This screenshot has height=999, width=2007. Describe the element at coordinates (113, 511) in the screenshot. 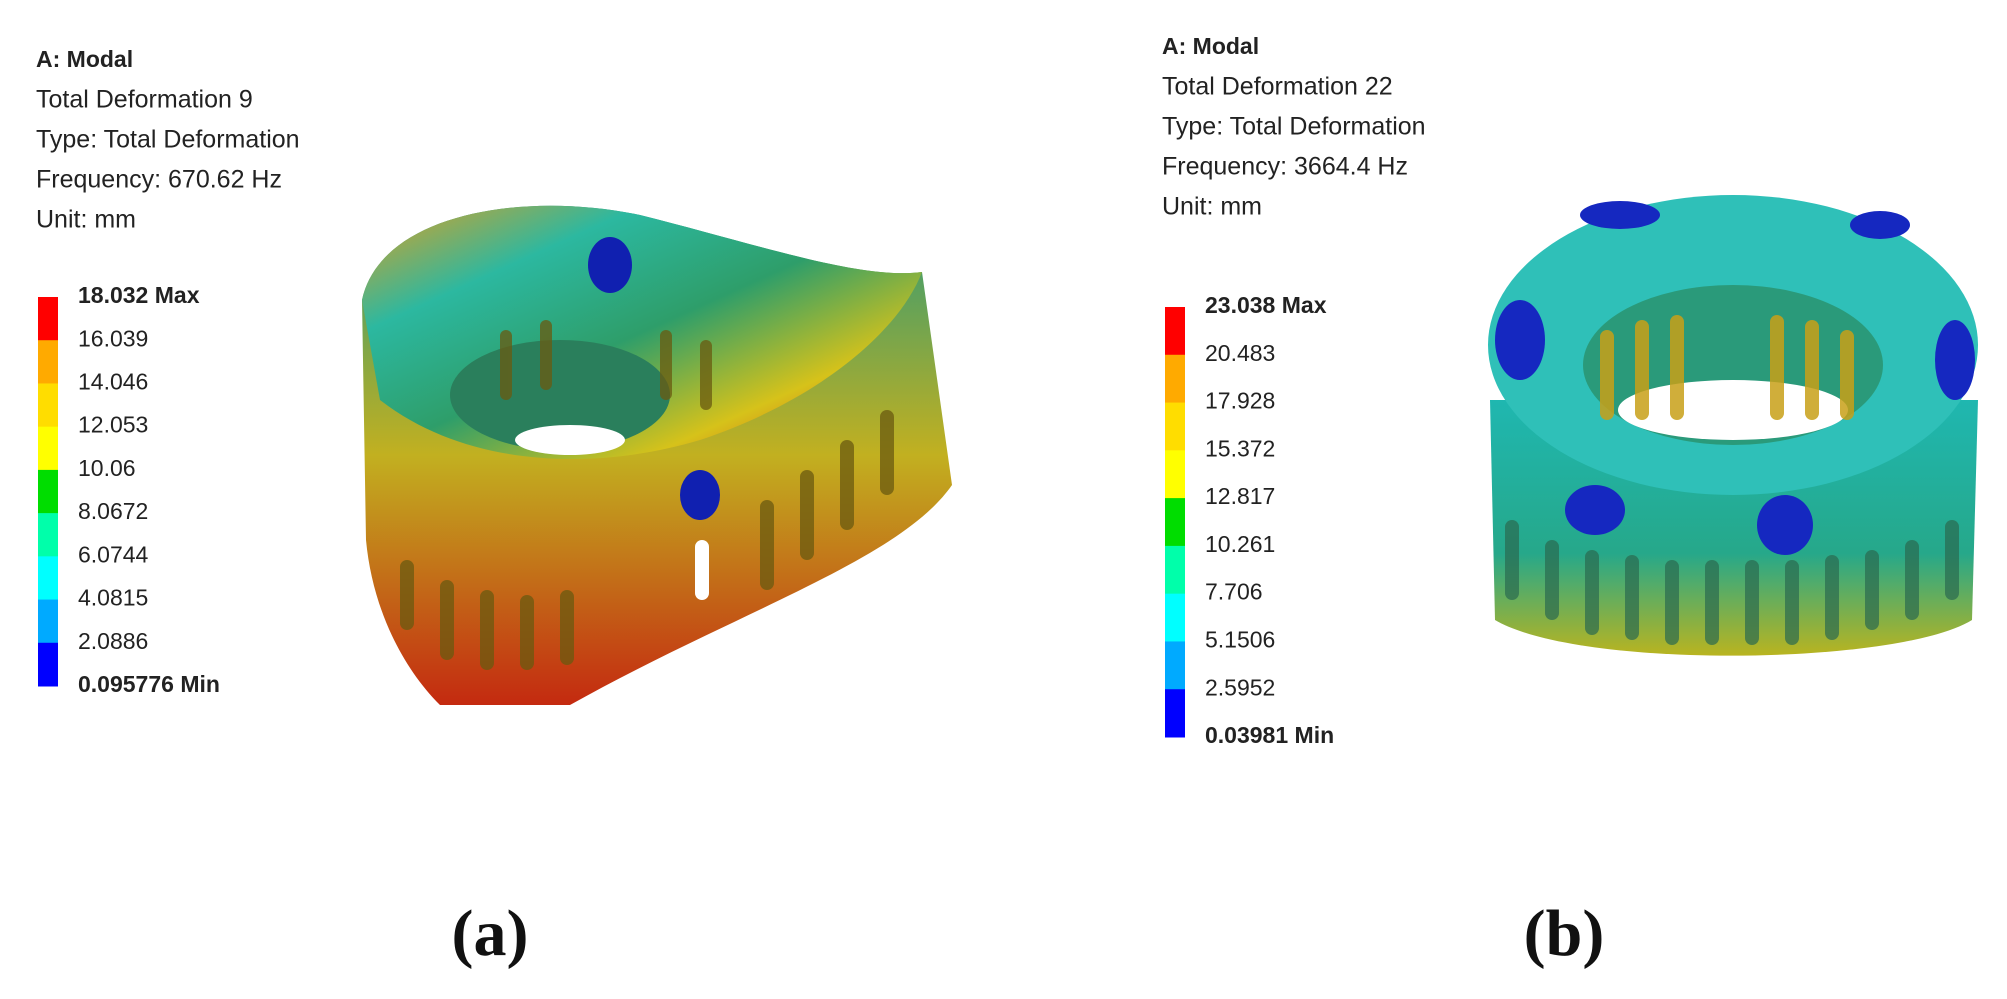

I see `legend-label: 8.0672` at that location.